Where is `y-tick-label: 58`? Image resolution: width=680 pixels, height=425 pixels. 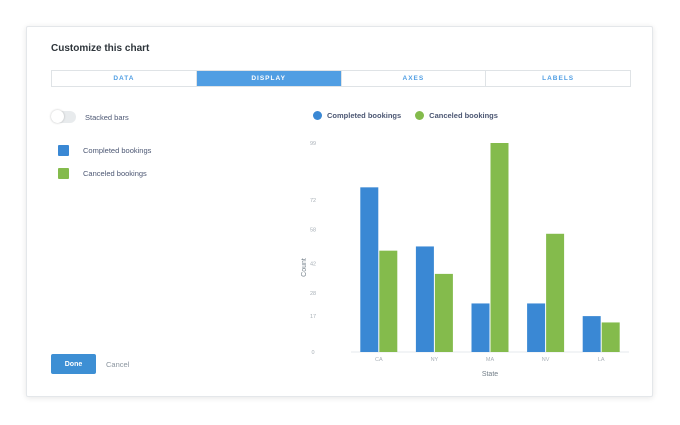
y-tick-label: 58 is located at coordinates (313, 231).